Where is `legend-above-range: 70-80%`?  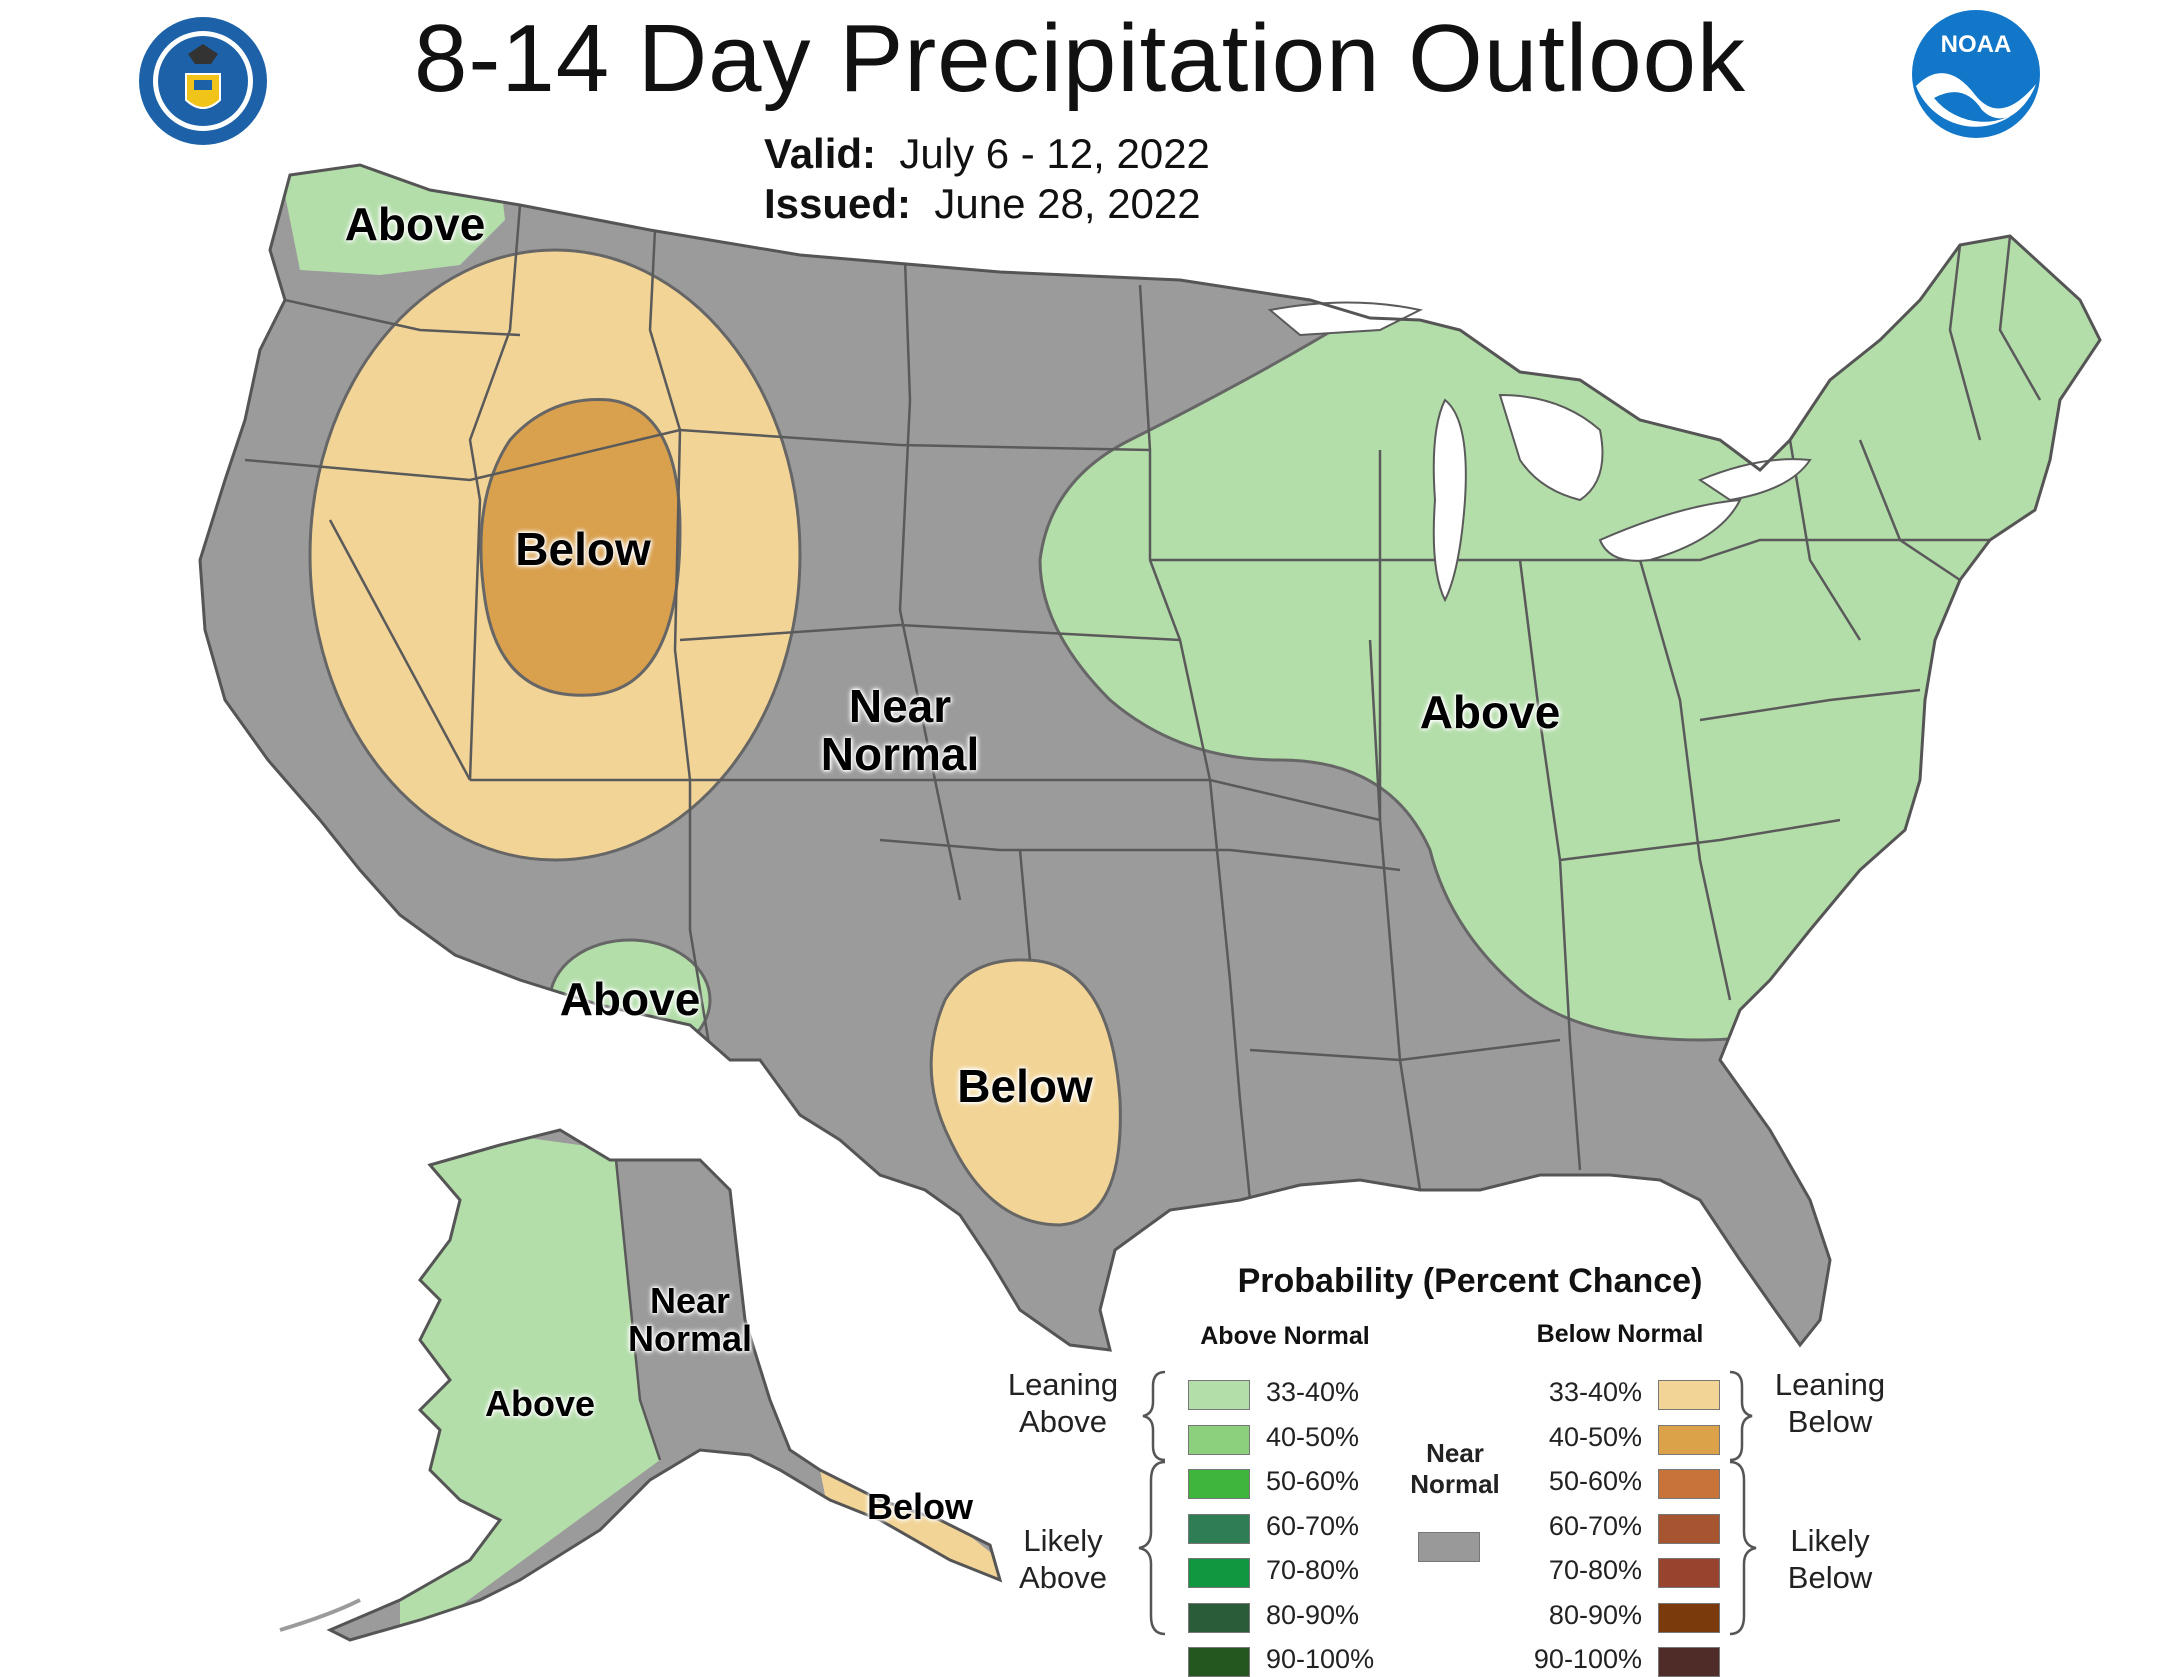
legend-above-range: 70-80% is located at coordinates (1313, 1570).